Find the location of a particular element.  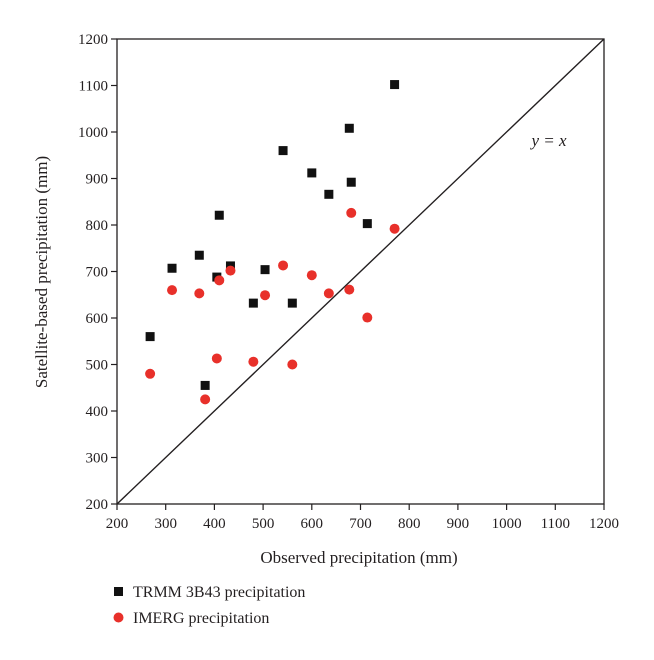

x-tick-label: 1000 is located at coordinates (507, 524).